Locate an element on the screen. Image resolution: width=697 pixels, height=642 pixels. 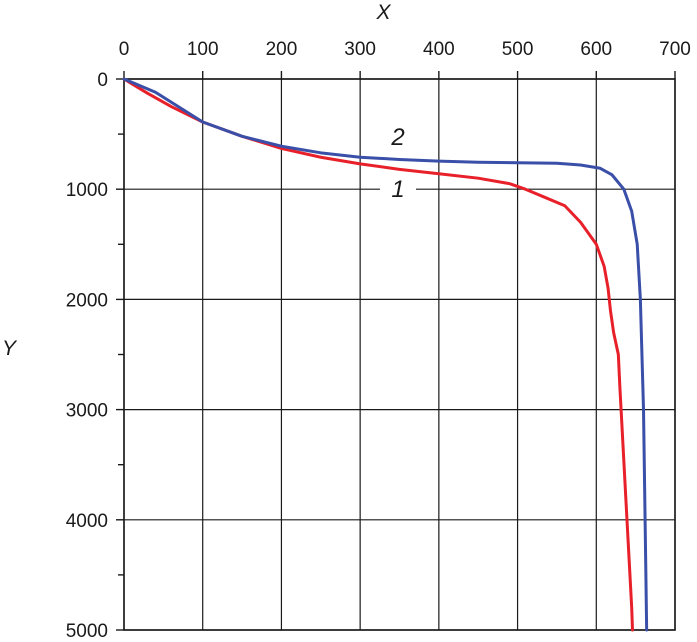
x-tick-label: 100 is located at coordinates (203, 49).